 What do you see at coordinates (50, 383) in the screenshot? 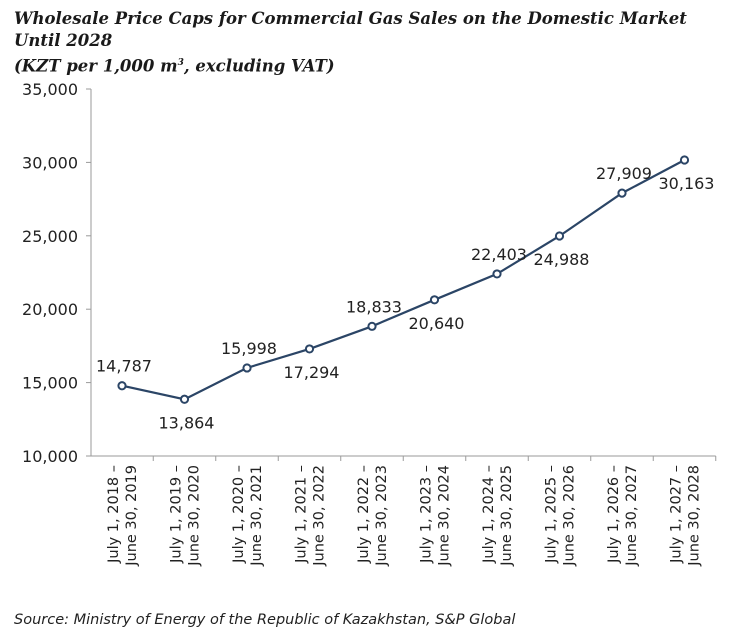
I see `y-tick-label: 15,000` at bounding box center [50, 383].